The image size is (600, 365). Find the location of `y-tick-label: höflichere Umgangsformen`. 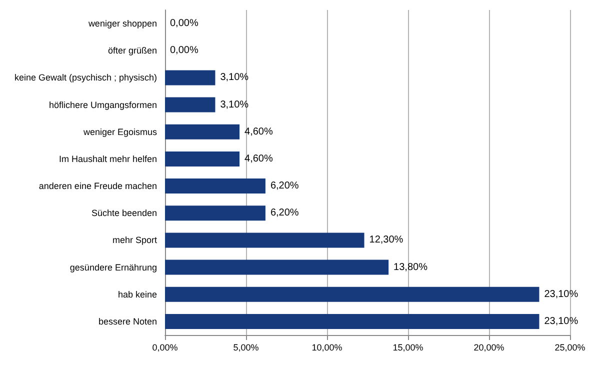

y-tick-label: höflichere Umgangsformen is located at coordinates (102, 105).